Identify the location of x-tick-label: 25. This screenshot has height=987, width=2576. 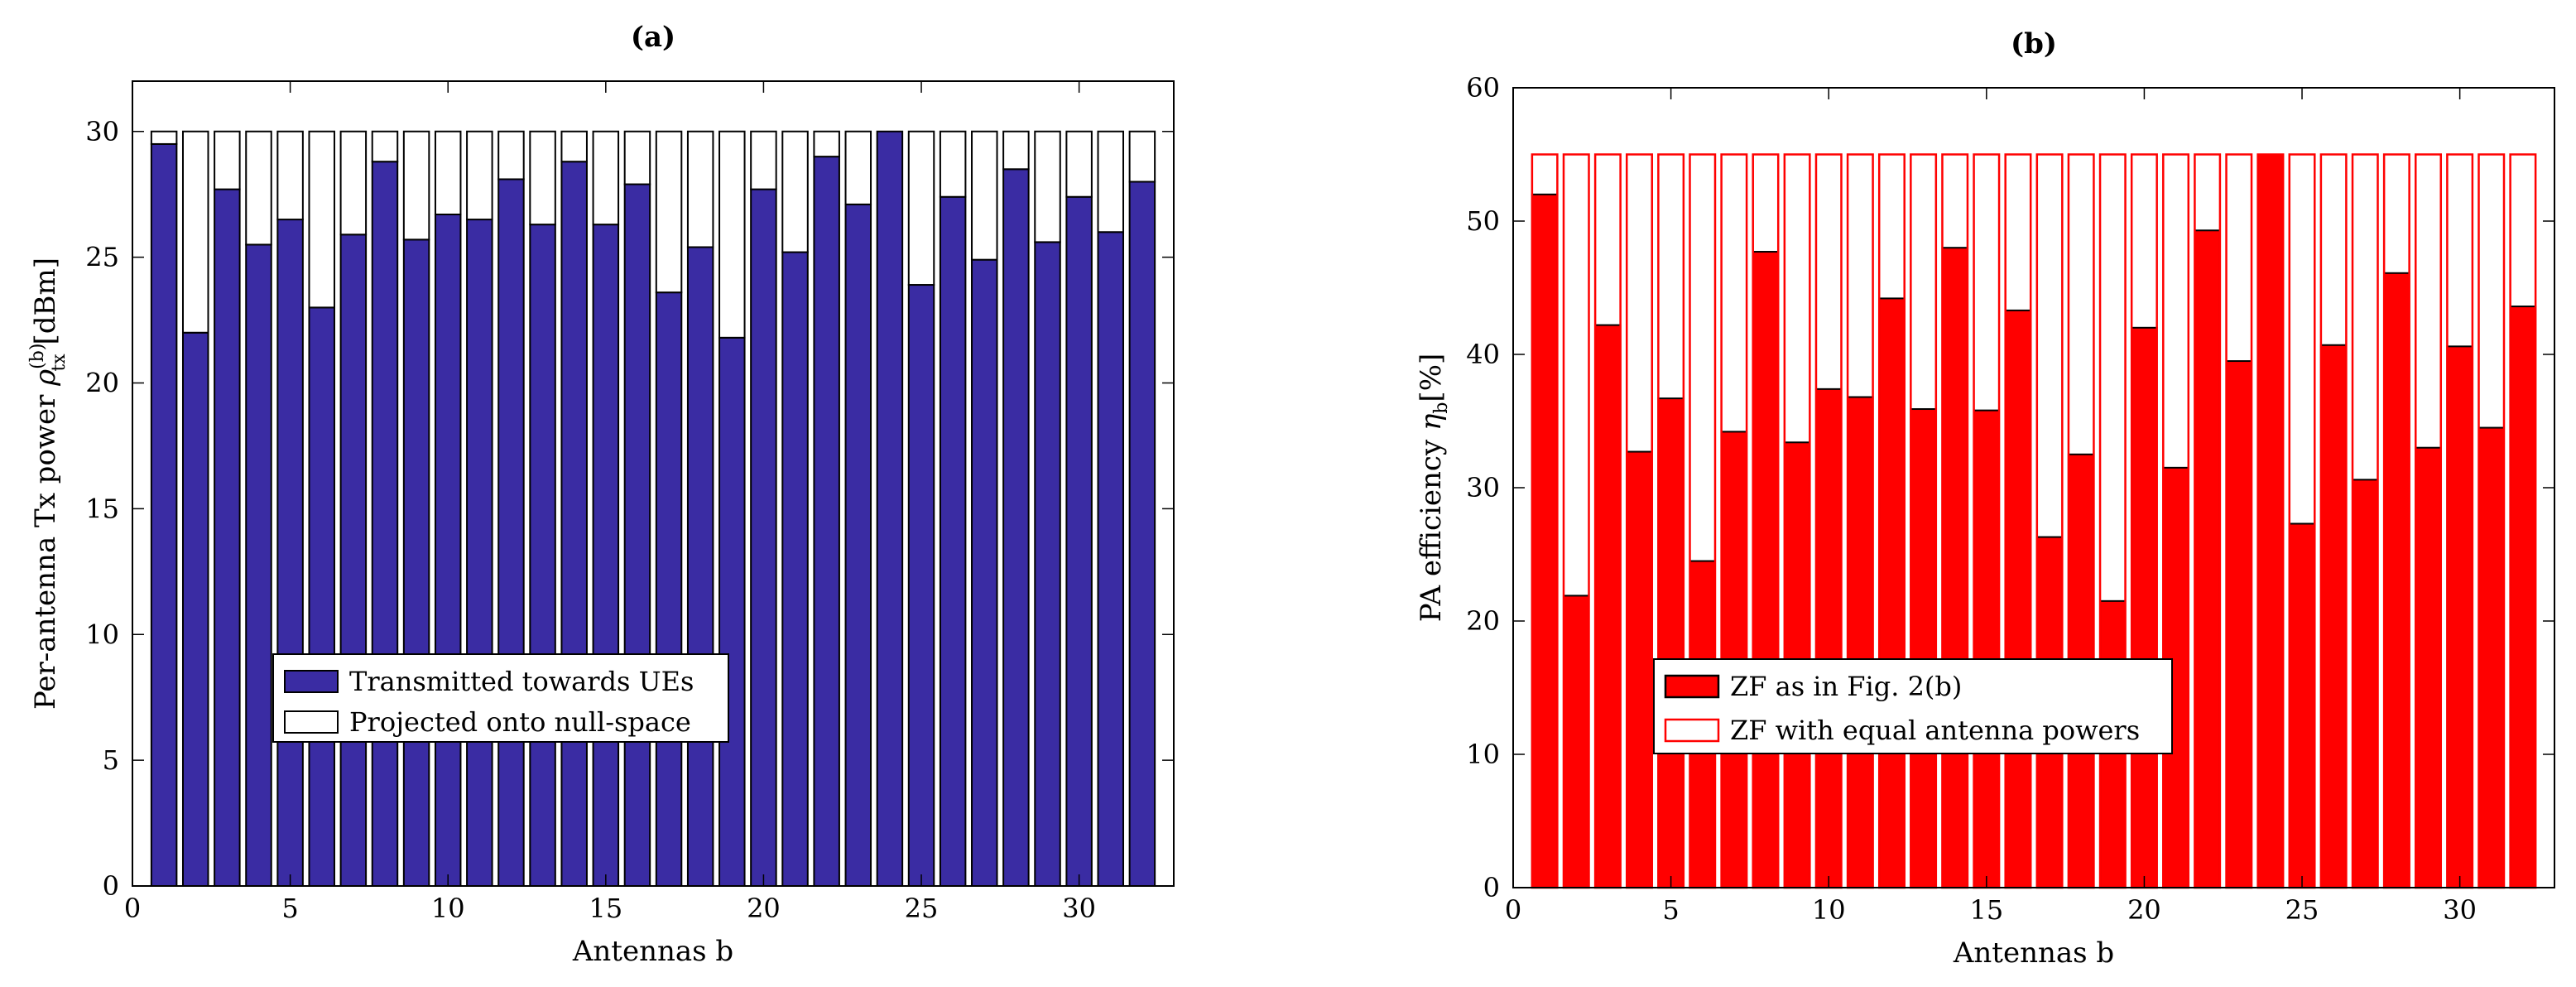
(922, 908).